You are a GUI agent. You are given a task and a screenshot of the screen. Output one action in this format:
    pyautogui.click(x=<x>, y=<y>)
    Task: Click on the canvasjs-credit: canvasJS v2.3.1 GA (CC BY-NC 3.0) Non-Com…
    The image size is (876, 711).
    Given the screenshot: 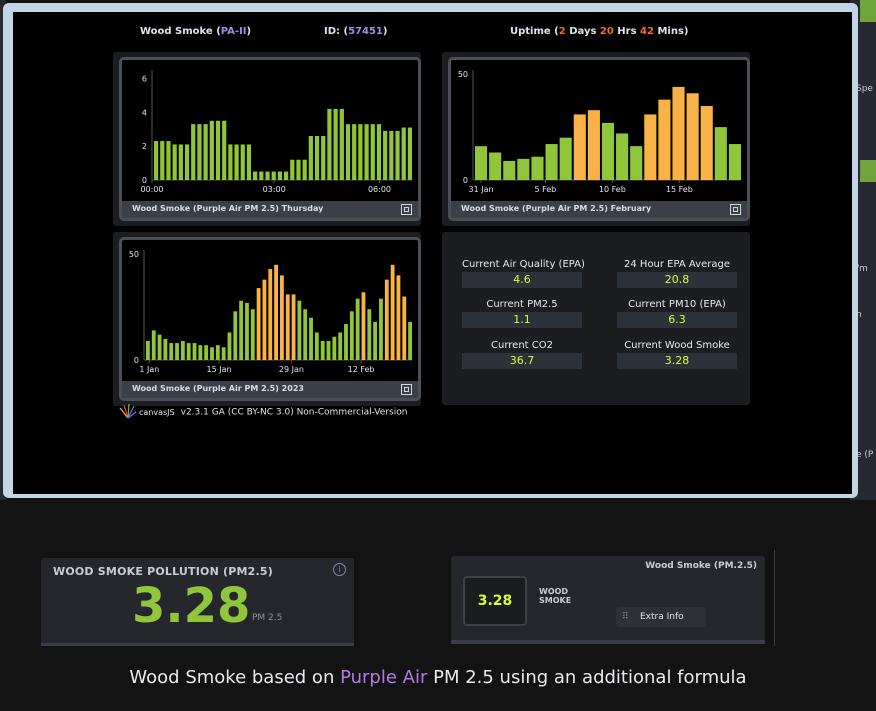 What is the action you would take?
    pyautogui.click(x=263, y=412)
    